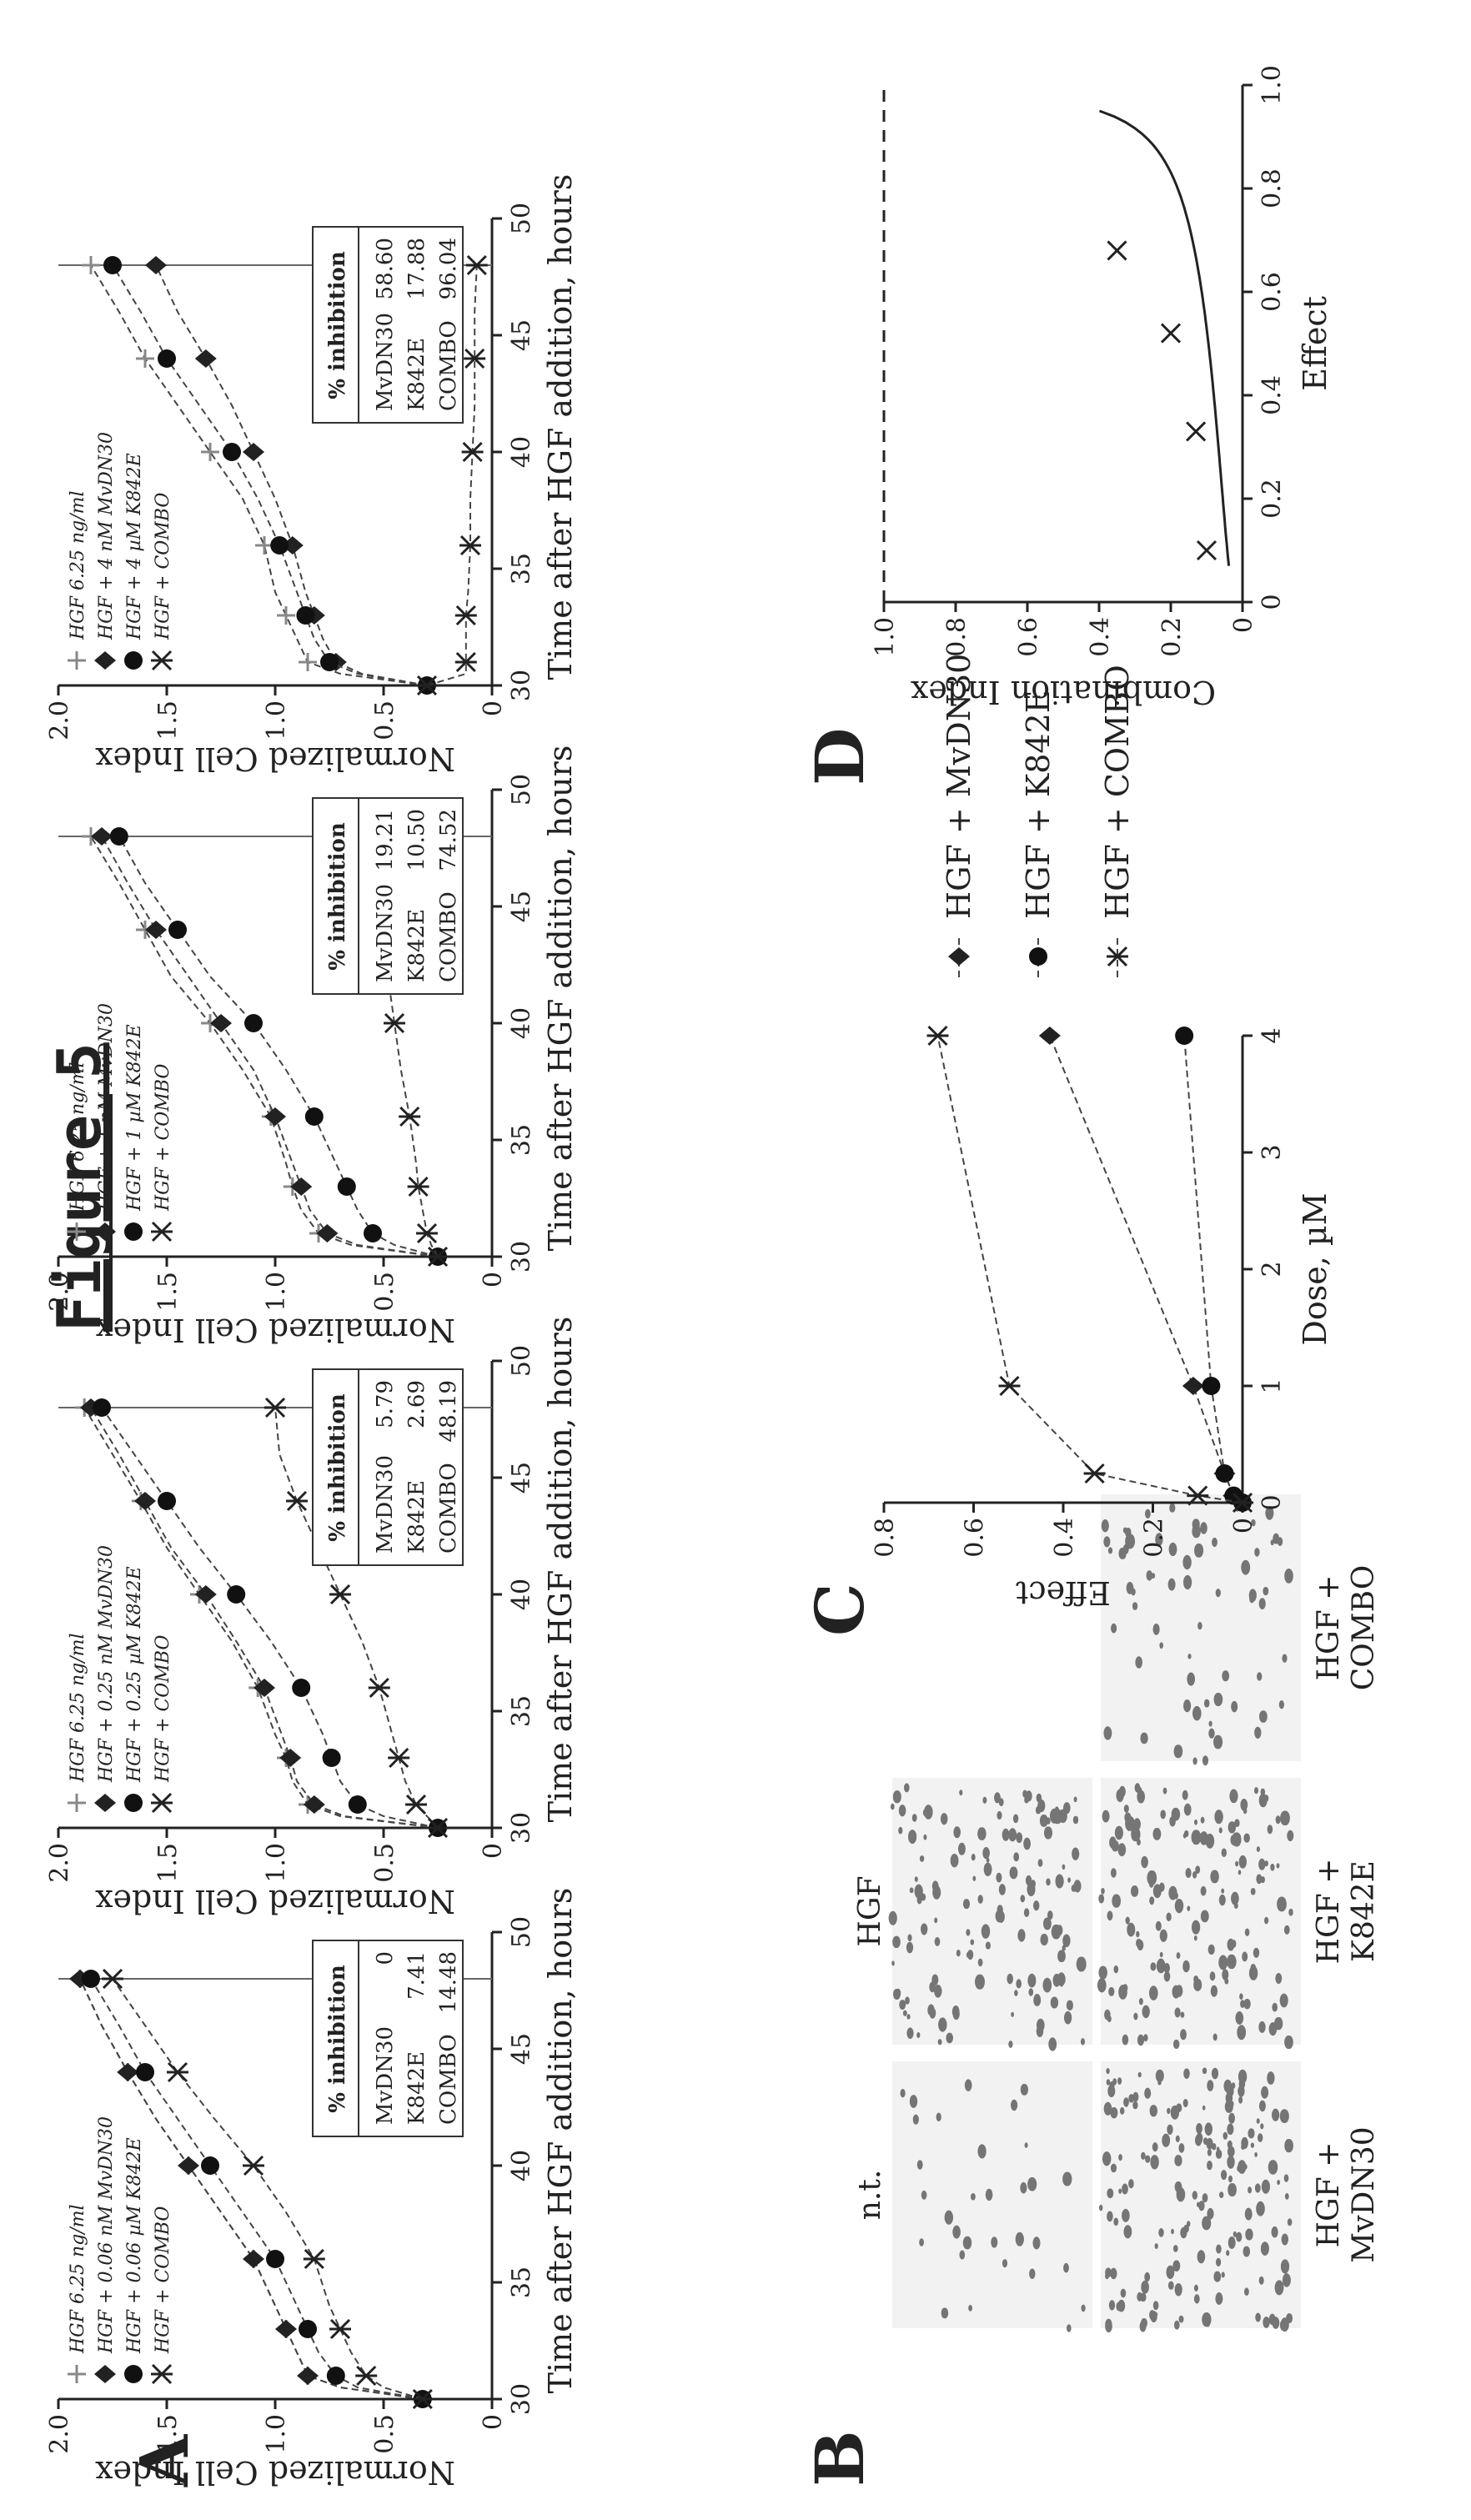  I want to click on x-tick-label: 1.0, so click(1272, 85).